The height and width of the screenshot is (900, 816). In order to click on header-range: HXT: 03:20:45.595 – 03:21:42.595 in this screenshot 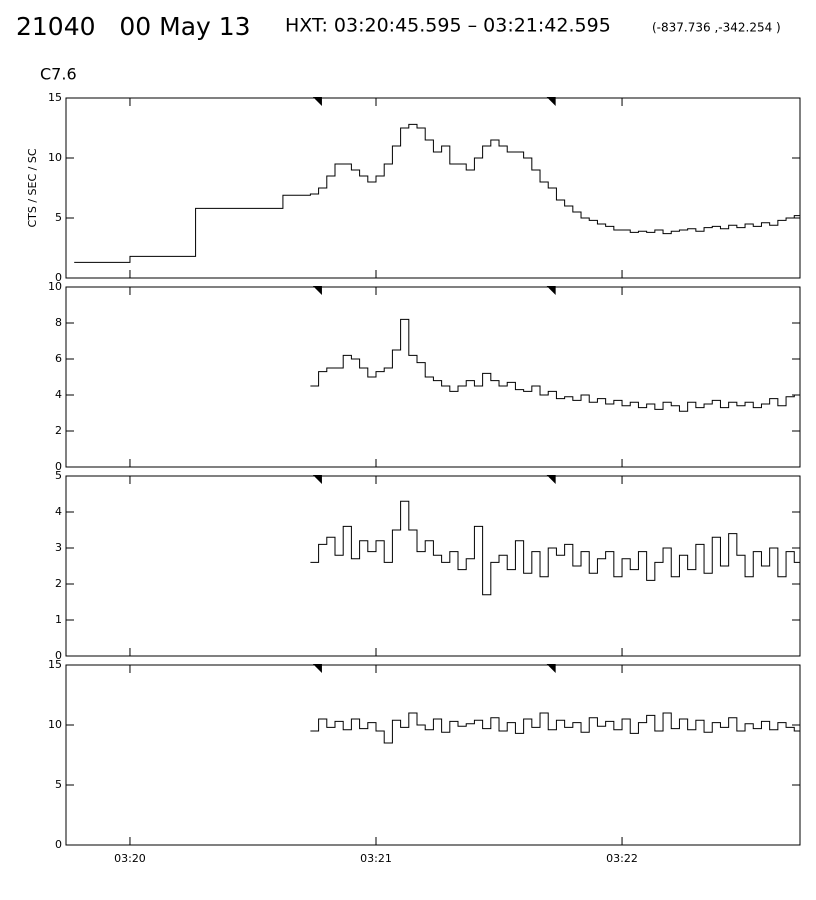, I will do `click(448, 26)`.